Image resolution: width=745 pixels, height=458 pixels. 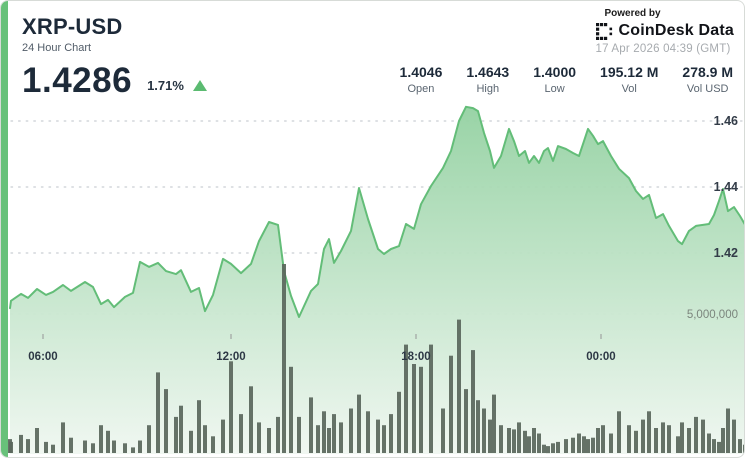 What do you see at coordinates (199, 85) in the screenshot?
I see `up-triangle-icon` at bounding box center [199, 85].